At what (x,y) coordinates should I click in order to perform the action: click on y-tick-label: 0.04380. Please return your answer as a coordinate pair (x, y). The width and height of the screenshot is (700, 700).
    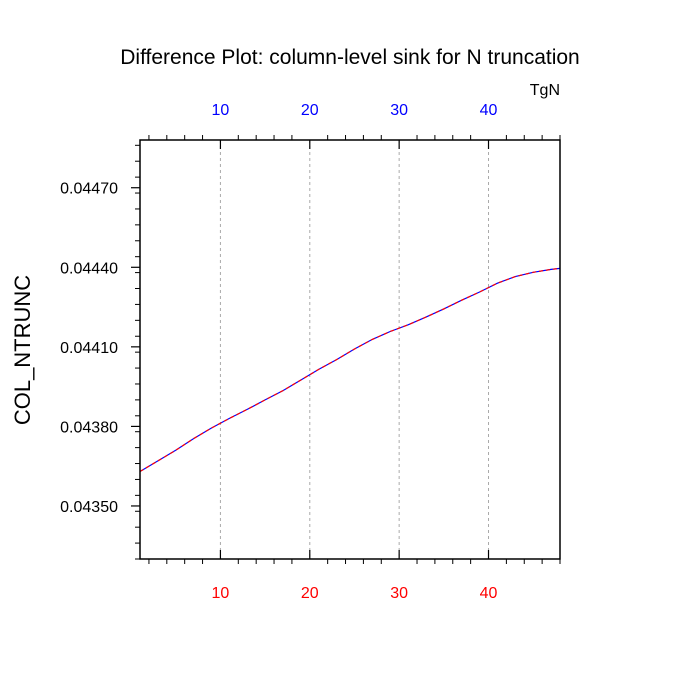
    Looking at the image, I should click on (89, 427).